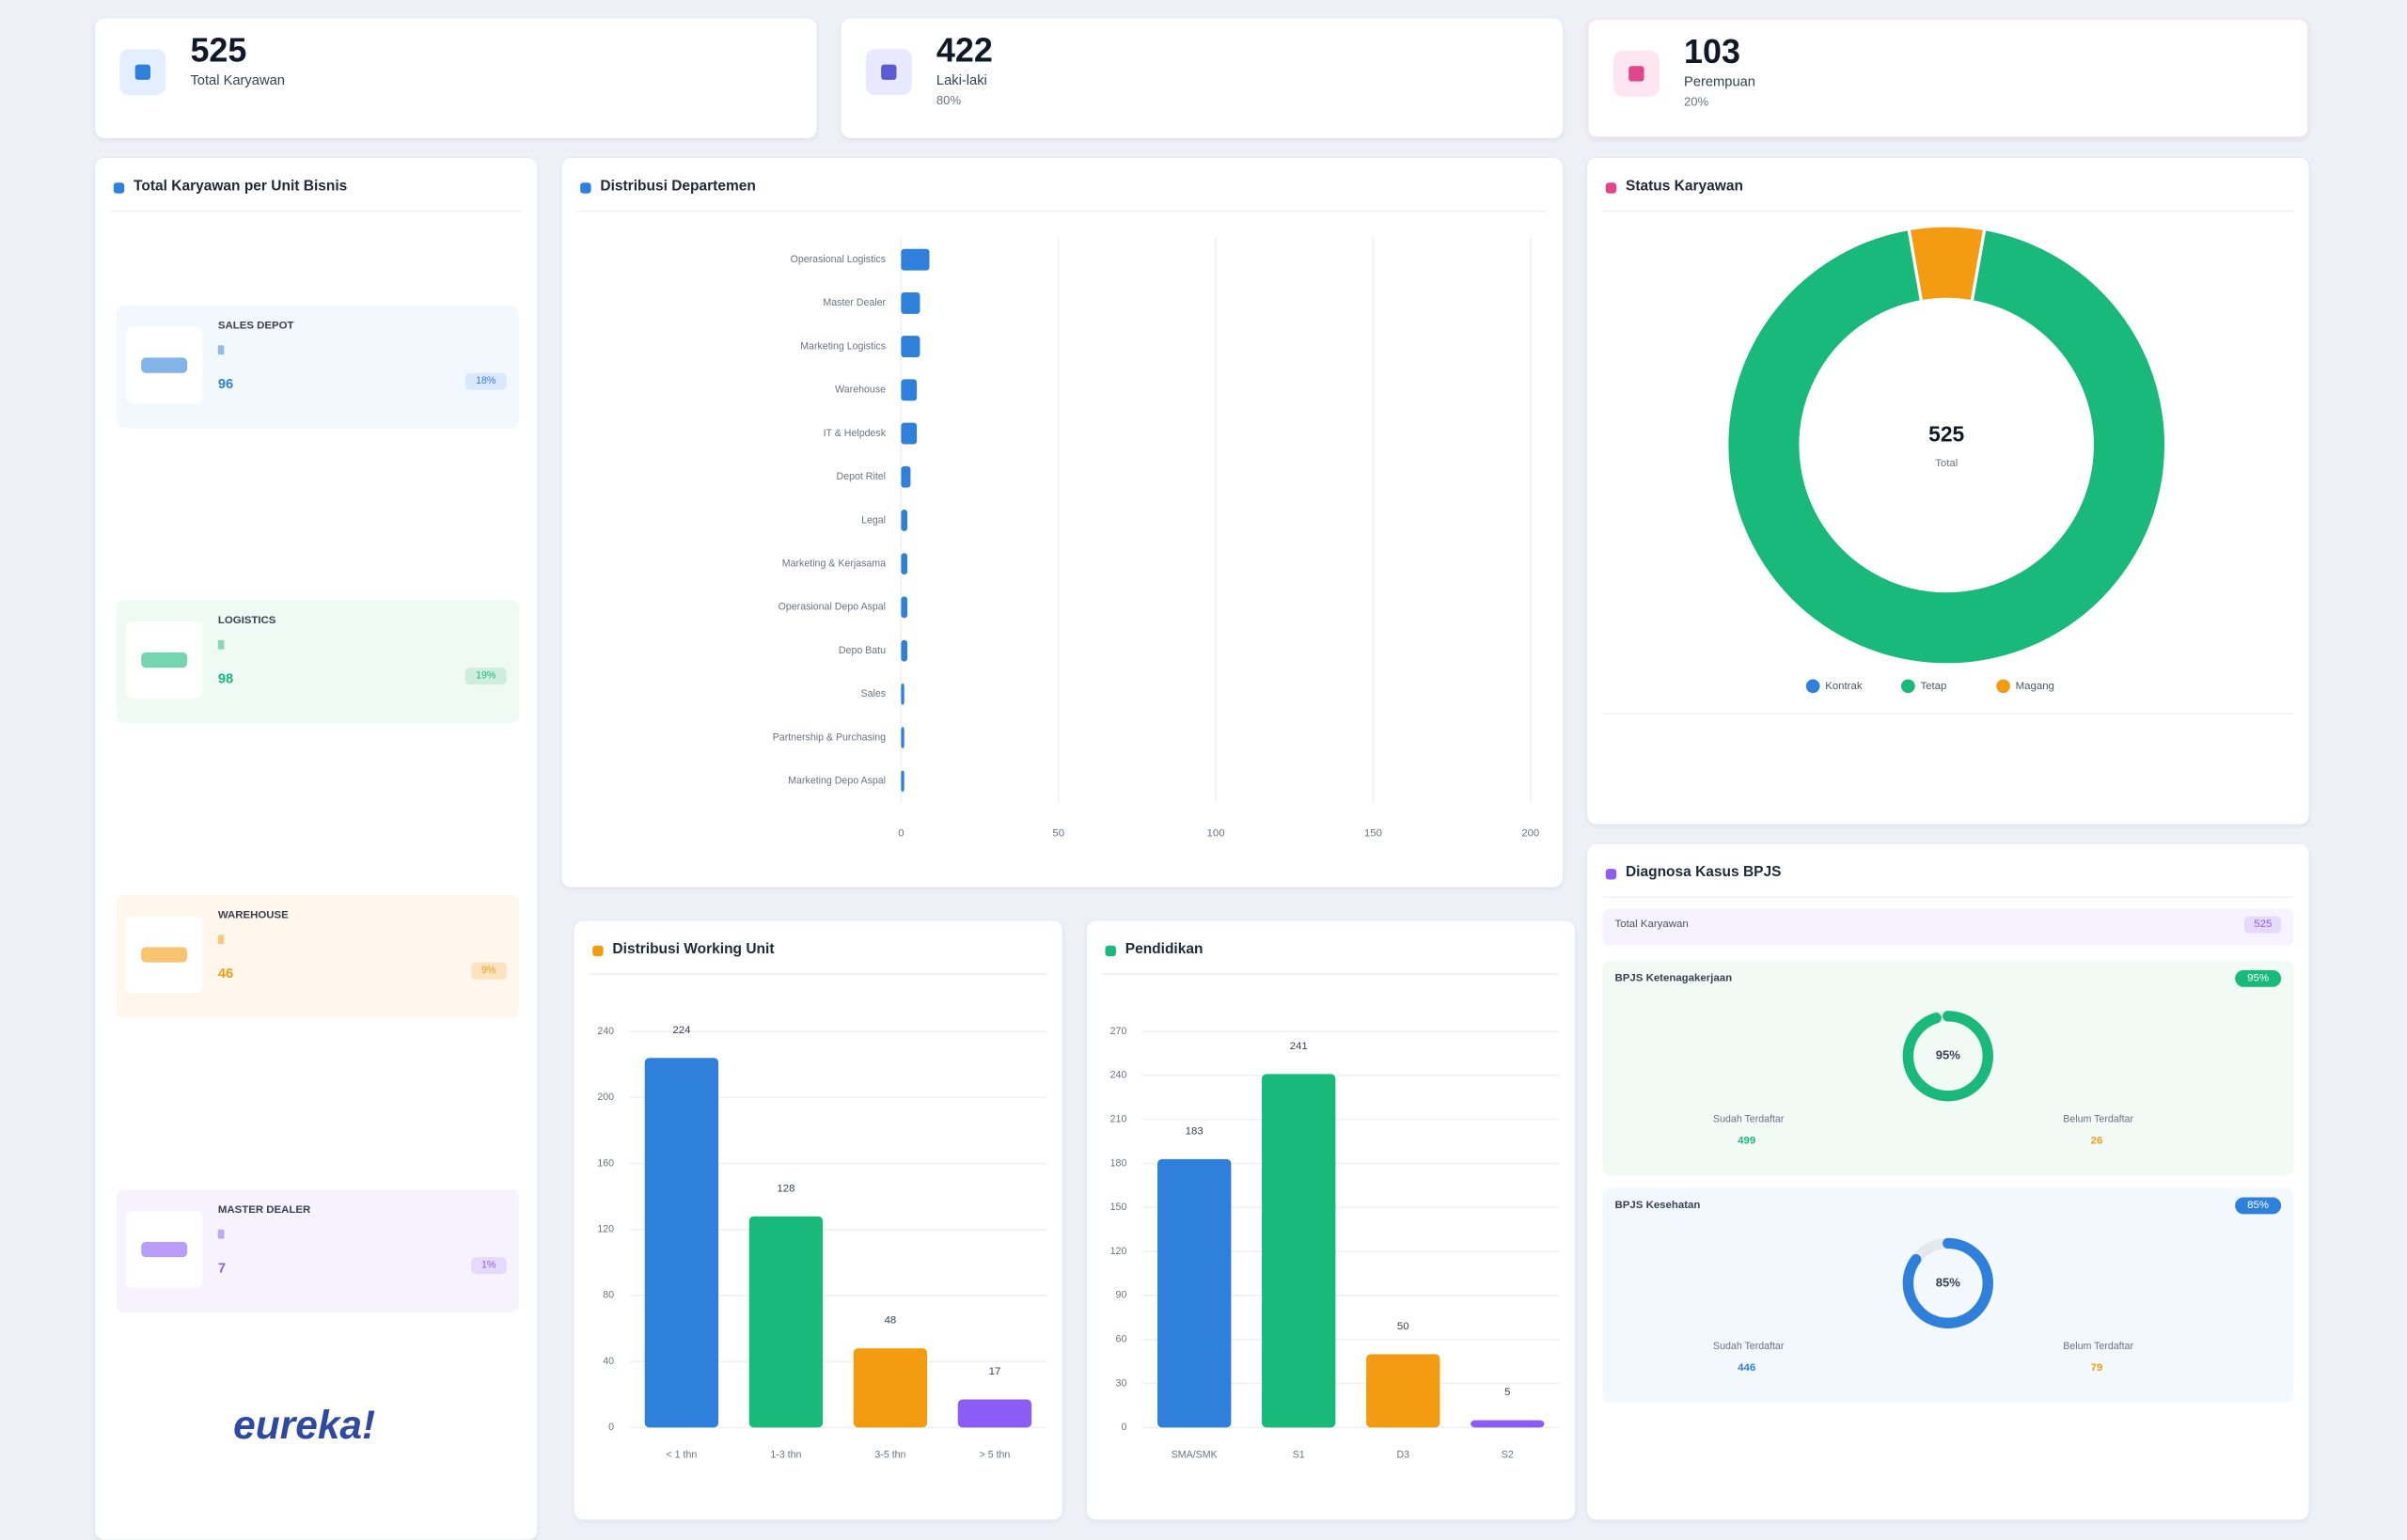 The width and height of the screenshot is (2407, 1540). Describe the element at coordinates (318, 1251) in the screenshot. I see `unit-card: MASTER DEALER 7 1%` at that location.